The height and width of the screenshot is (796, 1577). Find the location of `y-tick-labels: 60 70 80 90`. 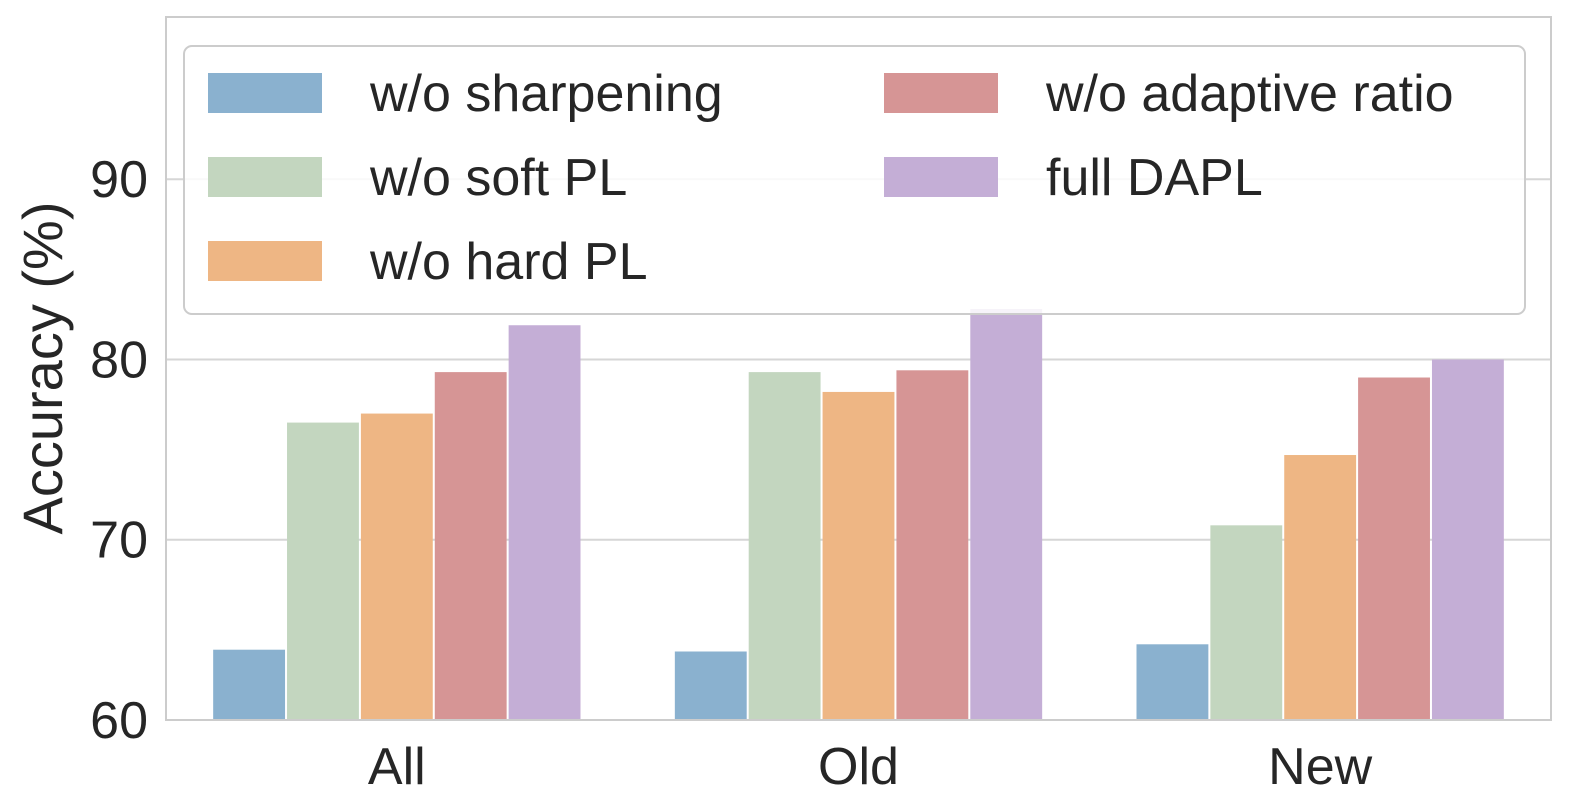

y-tick-labels: 60 70 80 90 is located at coordinates (119, 450).